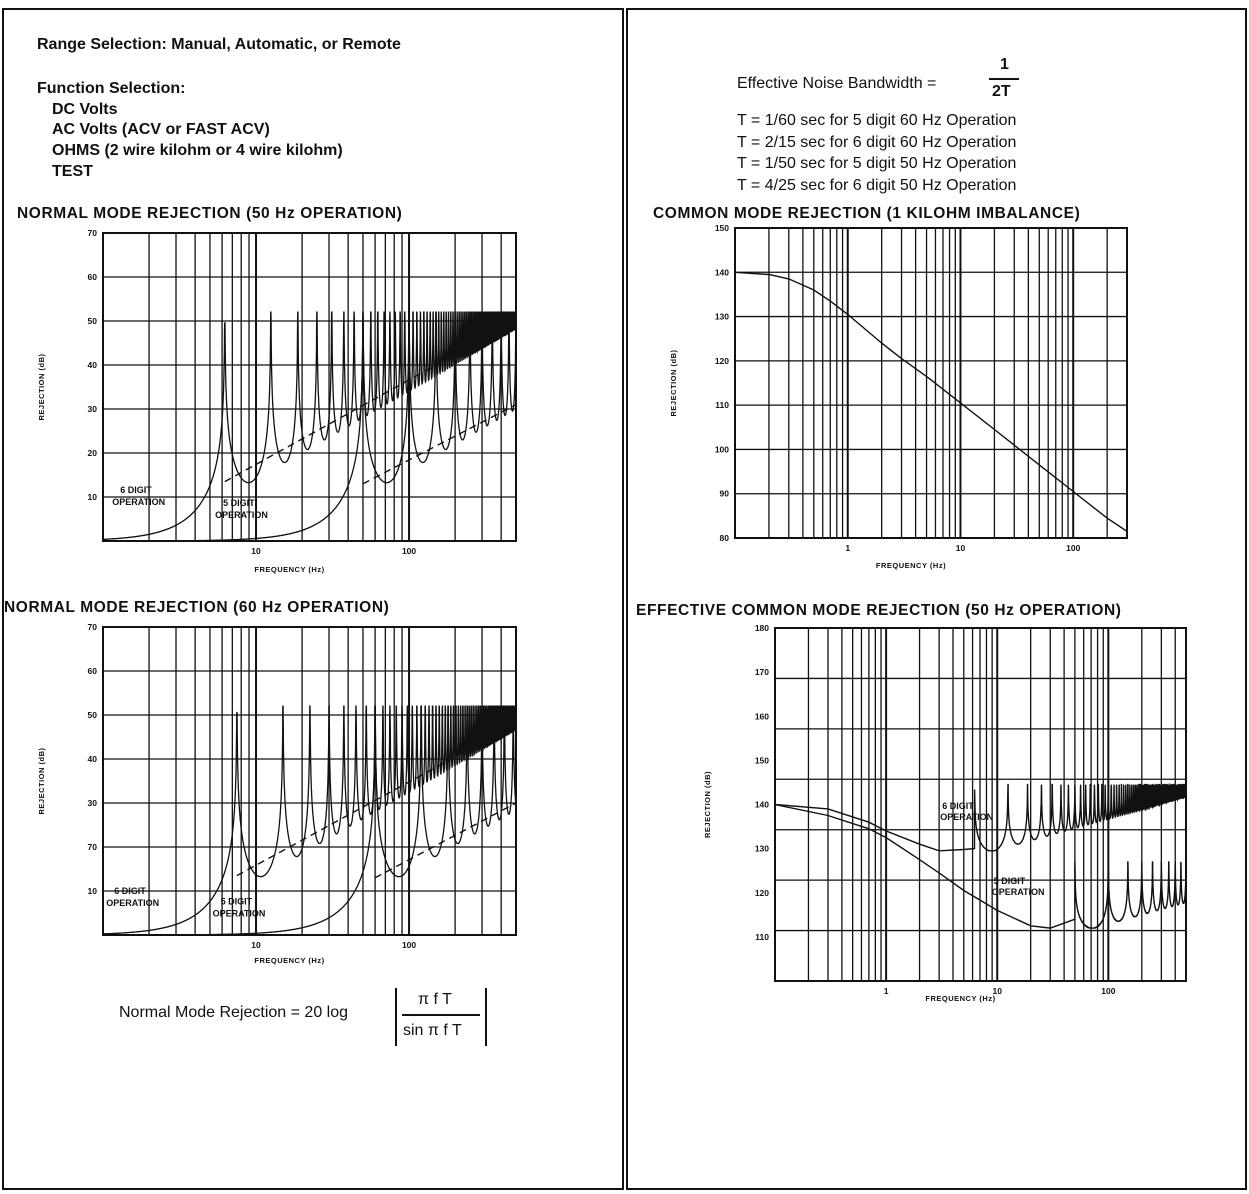 The height and width of the screenshot is (1194, 1249). Describe the element at coordinates (441, 1015) in the screenshot. I see `formula-fraction-bar` at that location.